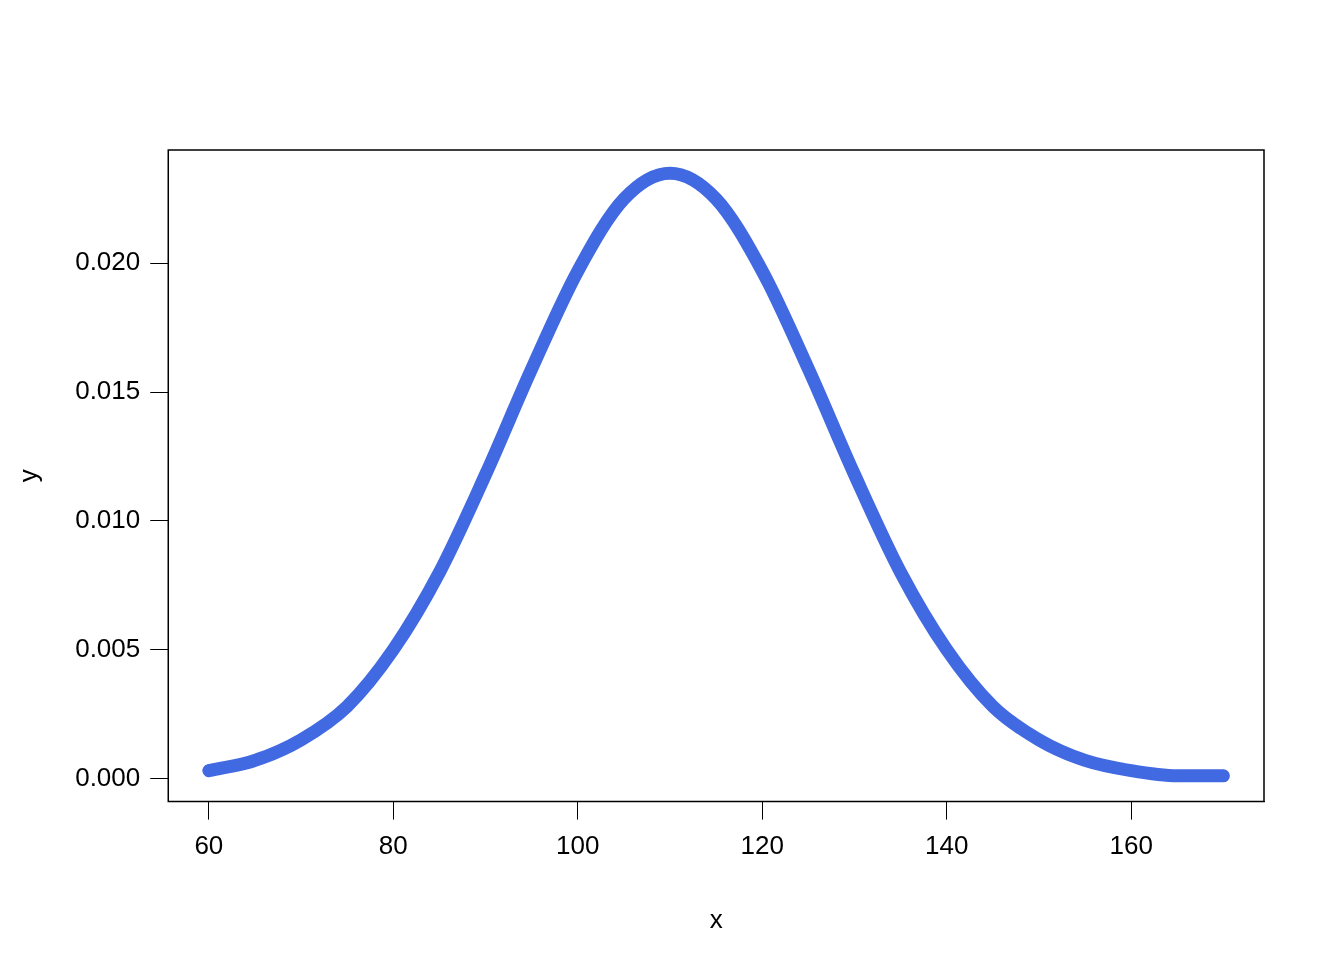  Describe the element at coordinates (209, 845) in the screenshot. I see `x-tick-label: 60` at that location.